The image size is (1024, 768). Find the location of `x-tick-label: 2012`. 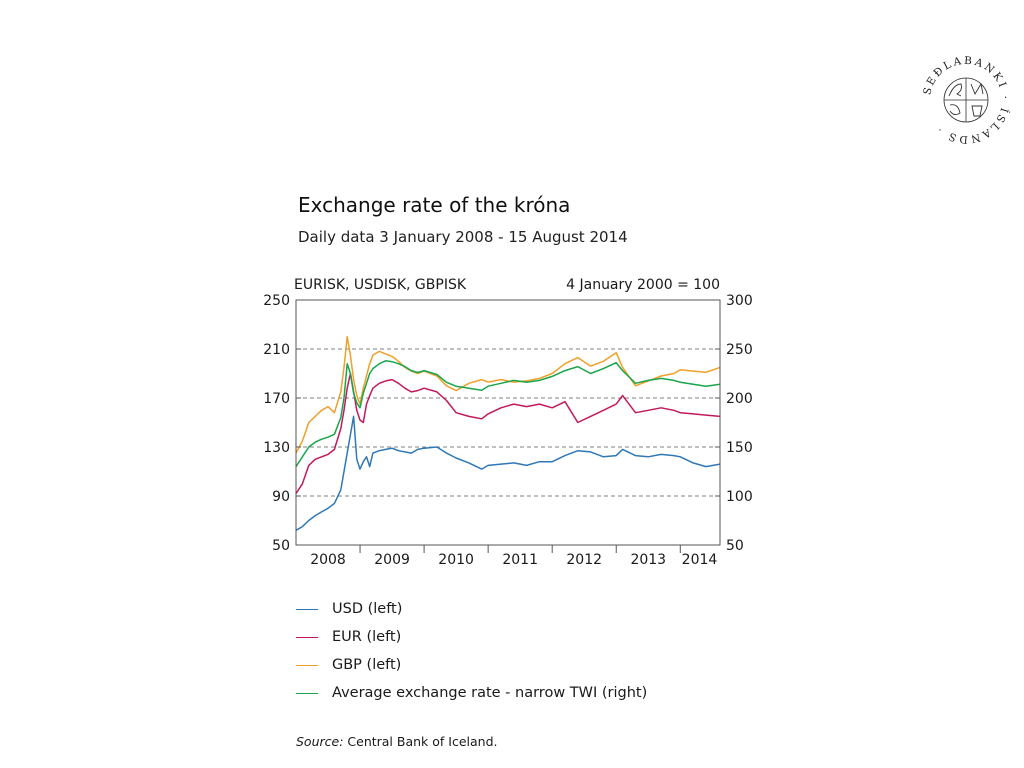

x-tick-label: 2012 is located at coordinates (584, 560).